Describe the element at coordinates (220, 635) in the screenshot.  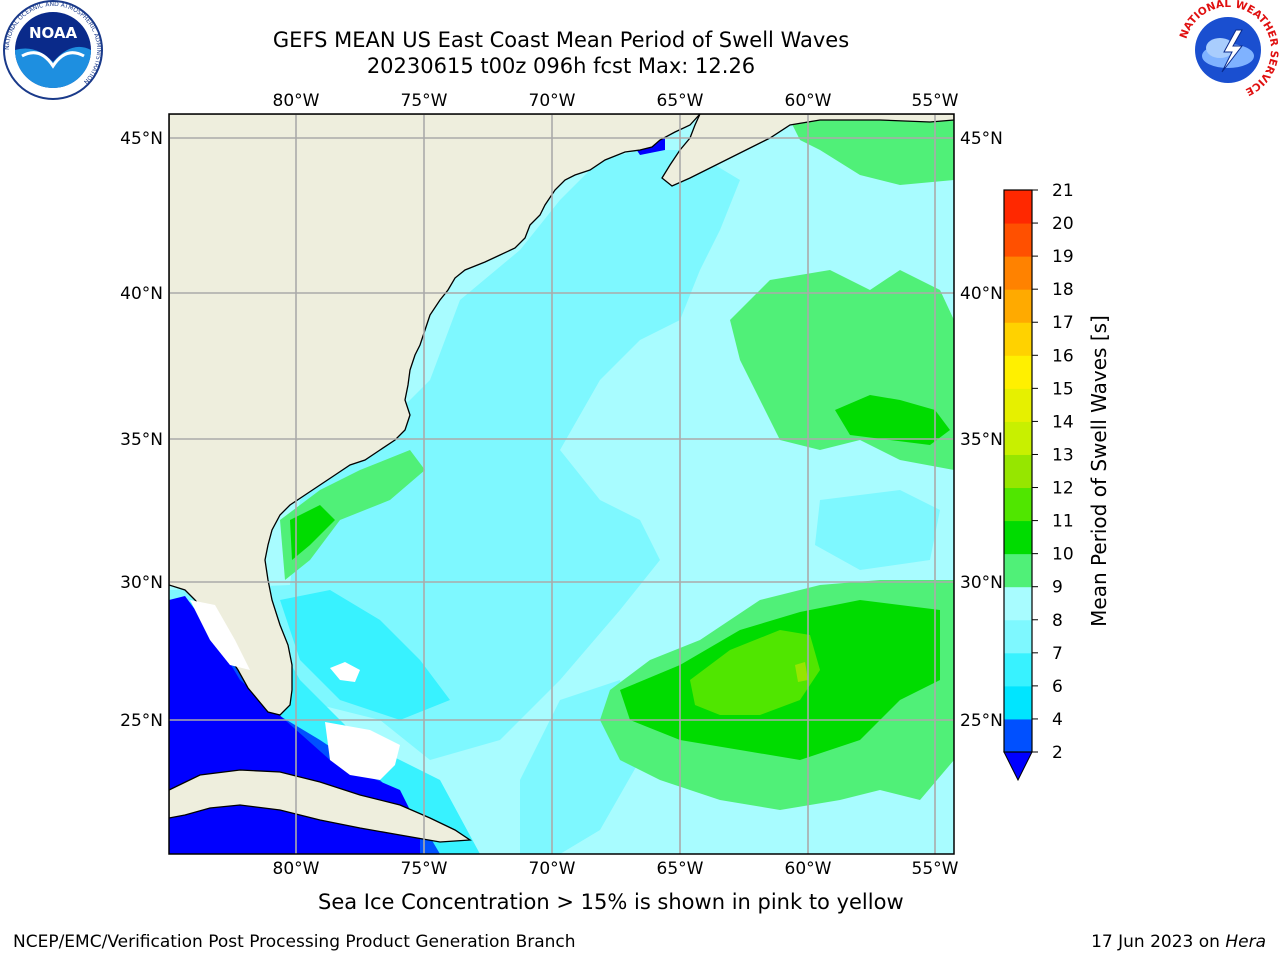
I see `florida-shoal` at that location.